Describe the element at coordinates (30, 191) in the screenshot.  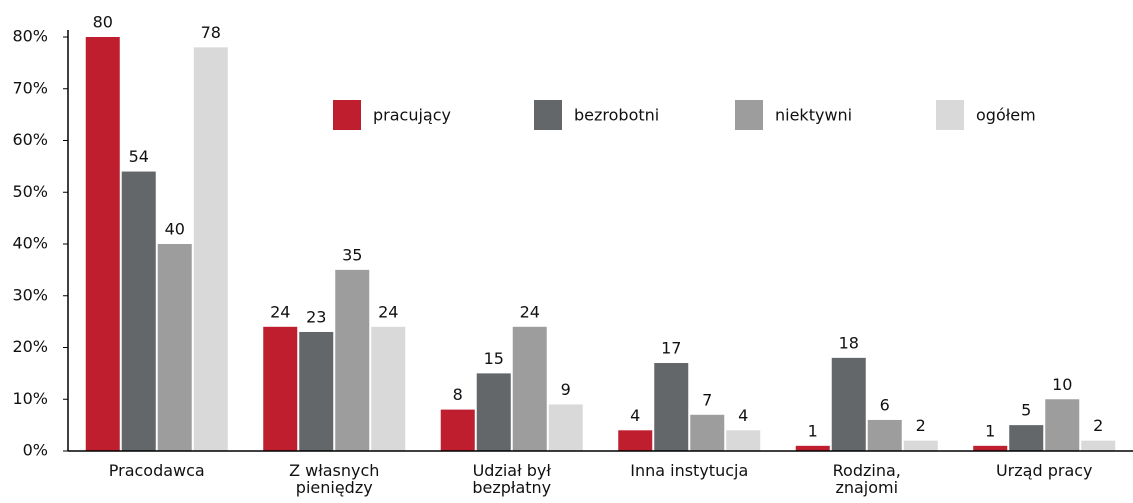
I see `y-tick-label: 50%` at that location.